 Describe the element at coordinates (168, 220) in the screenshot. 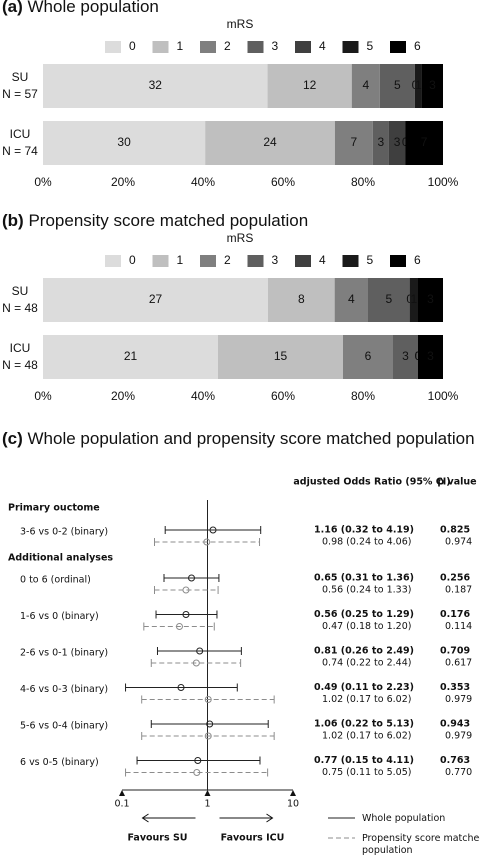

I see `panel-title-text: Propensity score matched population` at that location.